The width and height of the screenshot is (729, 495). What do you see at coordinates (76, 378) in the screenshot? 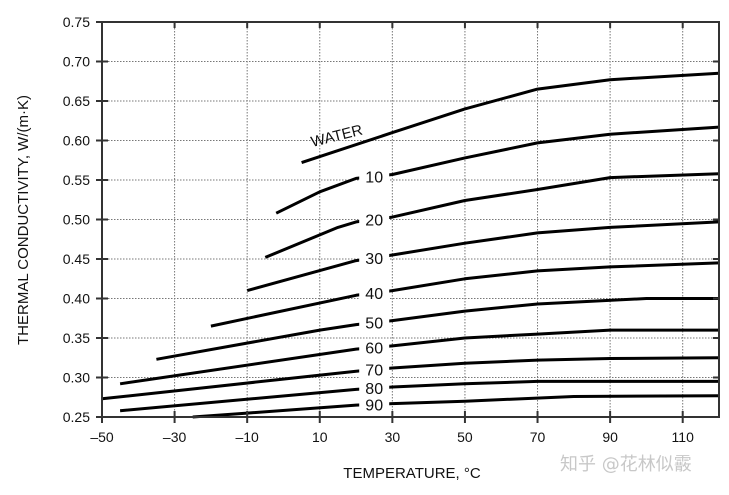
I see `y-tick-label: 0.30` at bounding box center [76, 378].